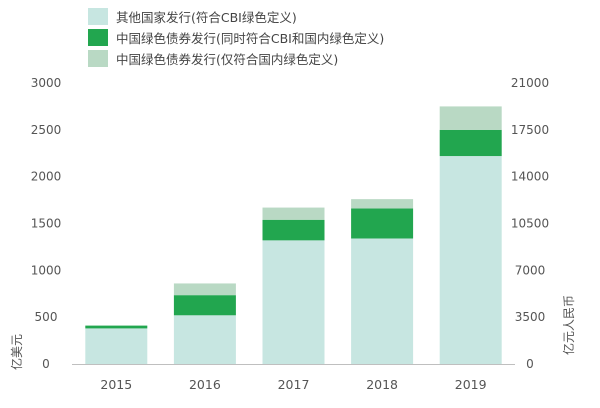 The image size is (600, 408). I want to click on y2-tick-label: 10500, so click(530, 224).